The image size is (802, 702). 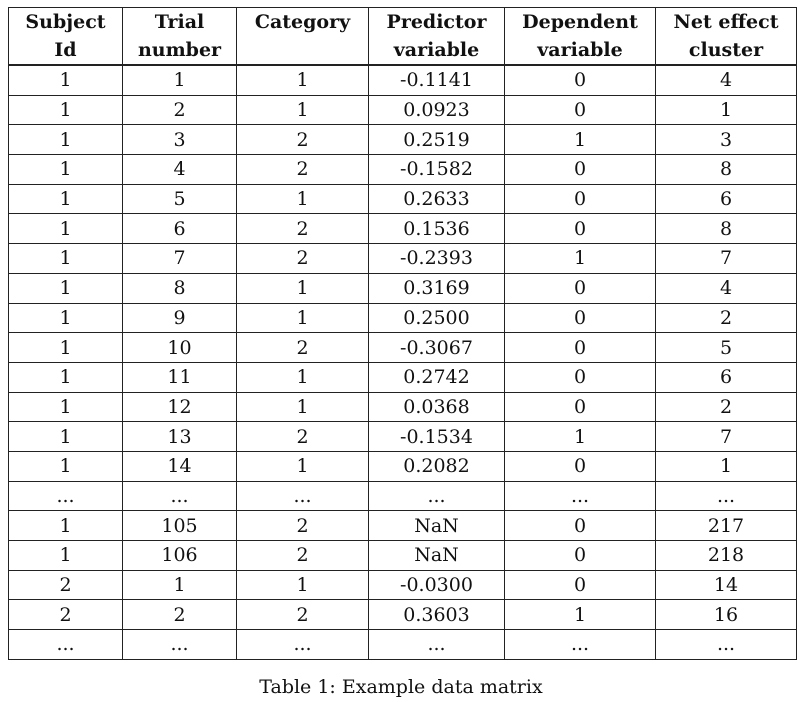 I want to click on header-dependent: Dependent, so click(x=580, y=21).